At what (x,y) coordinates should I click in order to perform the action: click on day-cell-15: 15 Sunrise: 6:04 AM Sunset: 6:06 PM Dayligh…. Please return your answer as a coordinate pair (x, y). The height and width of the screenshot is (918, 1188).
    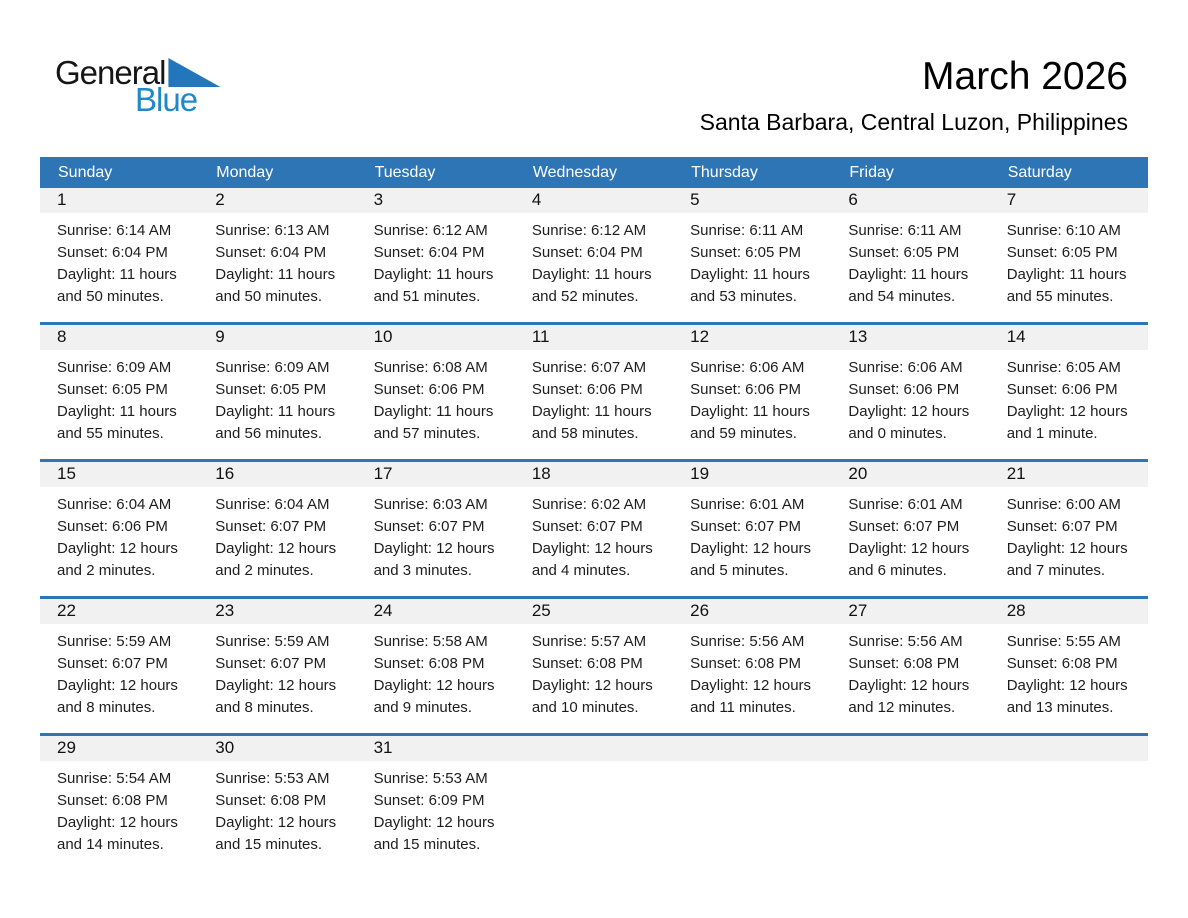
    Looking at the image, I should click on (119, 529).